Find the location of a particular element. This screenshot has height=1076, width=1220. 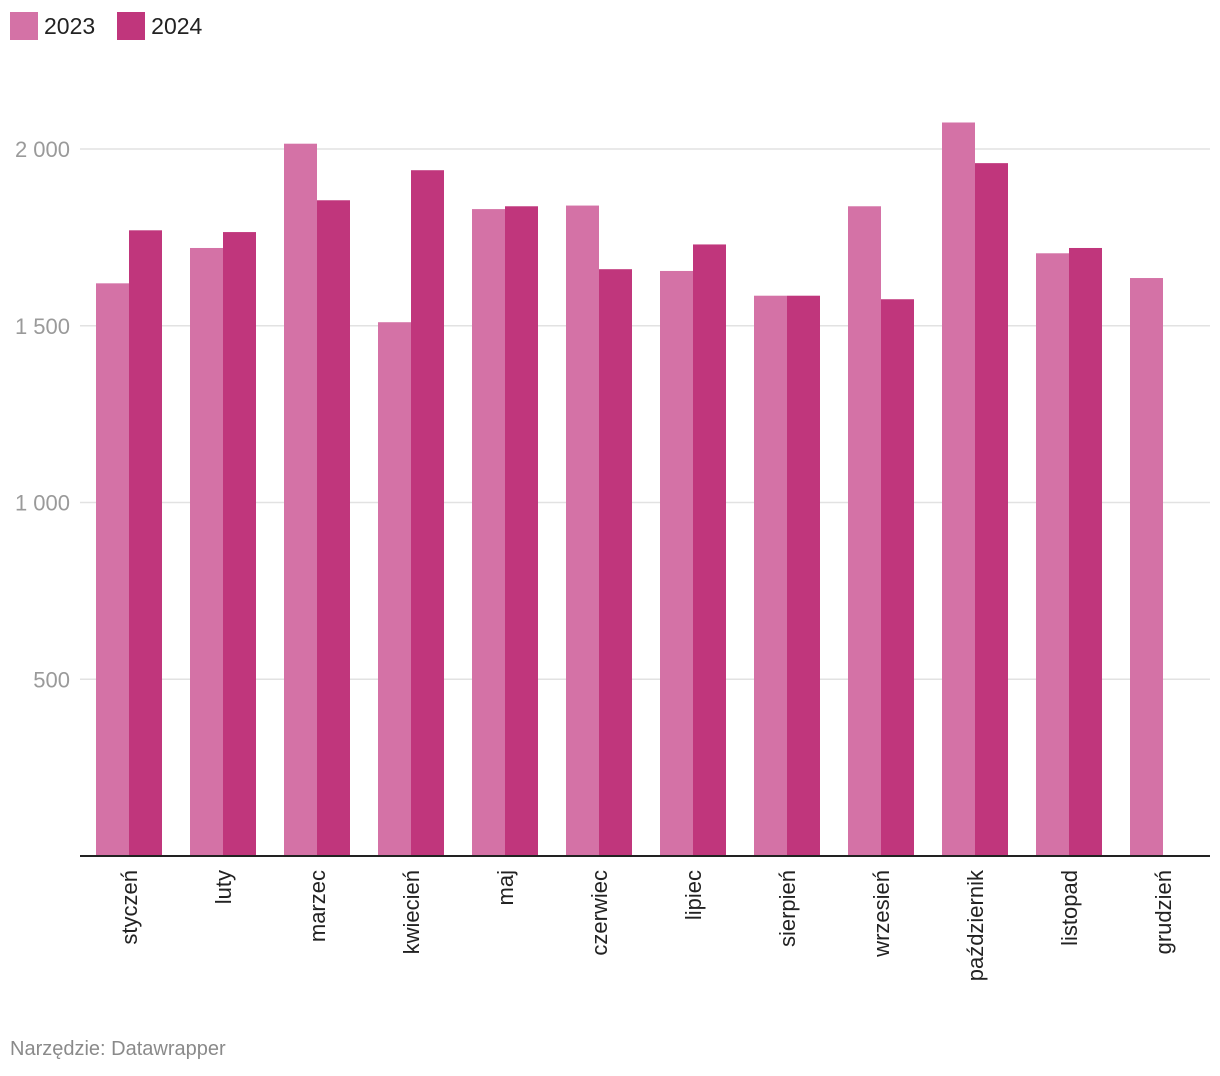

x-category-label: maj is located at coordinates (505, 887).